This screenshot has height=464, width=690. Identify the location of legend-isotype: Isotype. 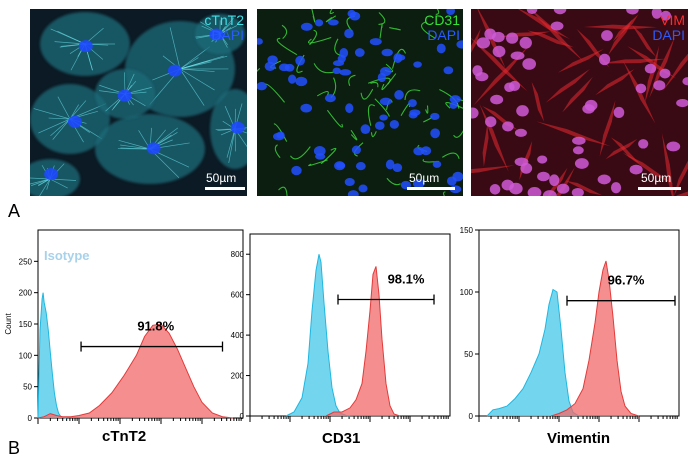
(67, 255).